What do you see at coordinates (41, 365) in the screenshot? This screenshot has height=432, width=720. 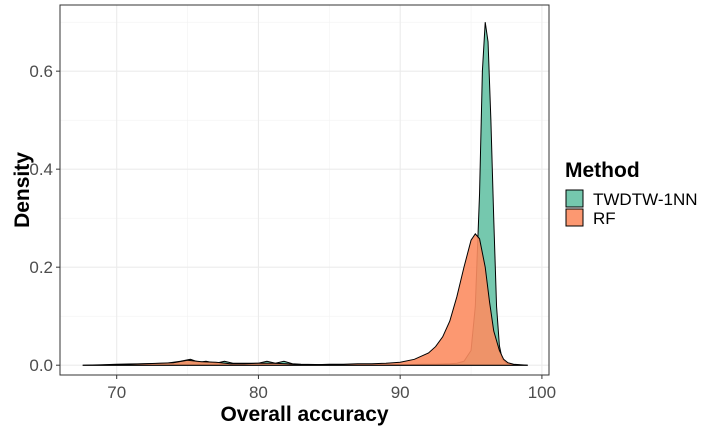 I see `y-tick-label: 0.0` at bounding box center [41, 365].